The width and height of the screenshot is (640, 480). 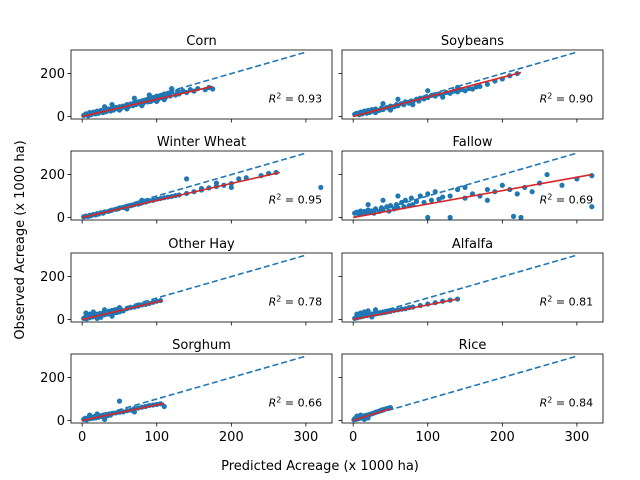 What do you see at coordinates (566, 301) in the screenshot?
I see `r2-annotation: R2 = 0.81` at bounding box center [566, 301].